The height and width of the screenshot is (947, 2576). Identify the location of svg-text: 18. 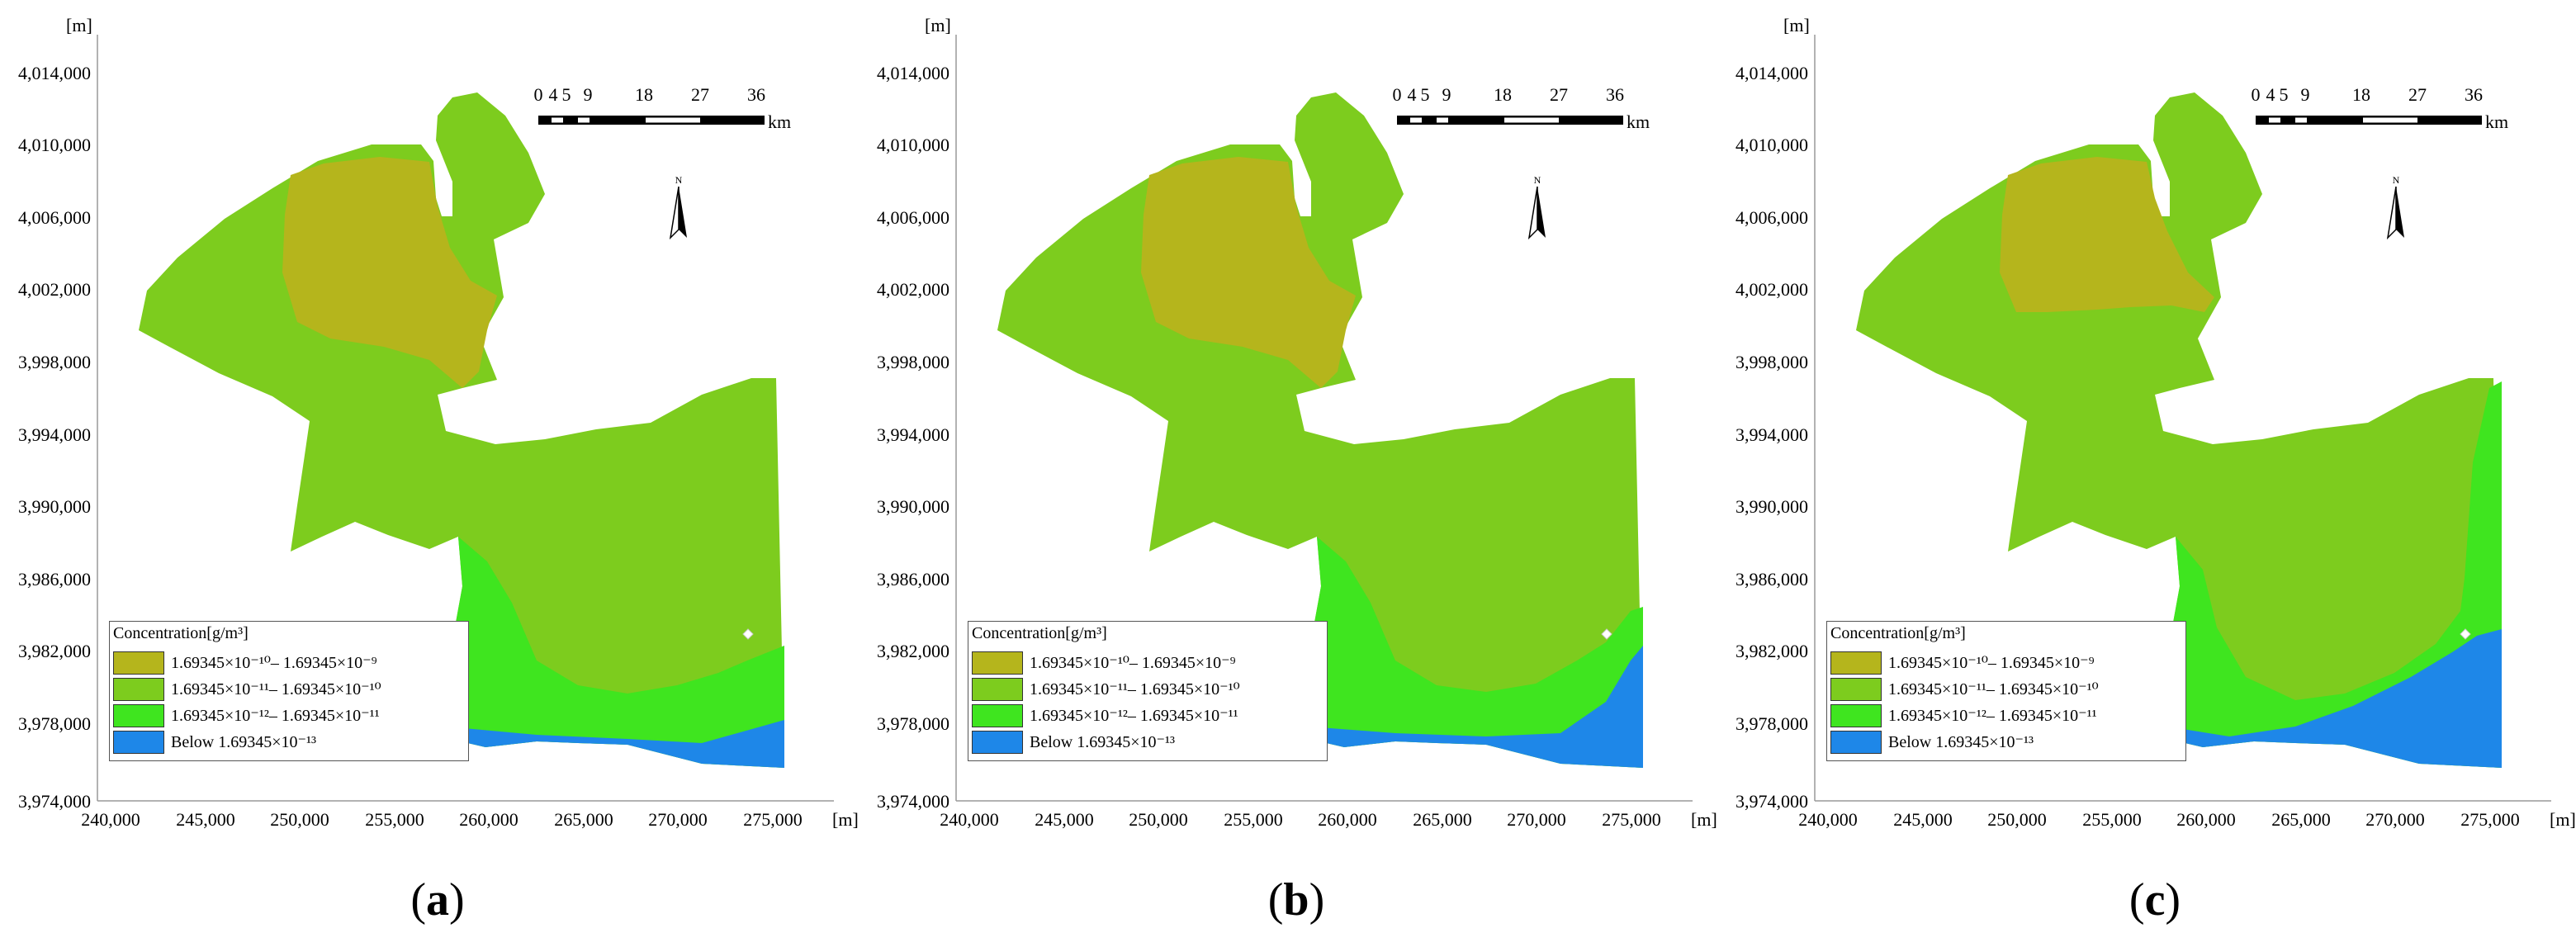
(2361, 94).